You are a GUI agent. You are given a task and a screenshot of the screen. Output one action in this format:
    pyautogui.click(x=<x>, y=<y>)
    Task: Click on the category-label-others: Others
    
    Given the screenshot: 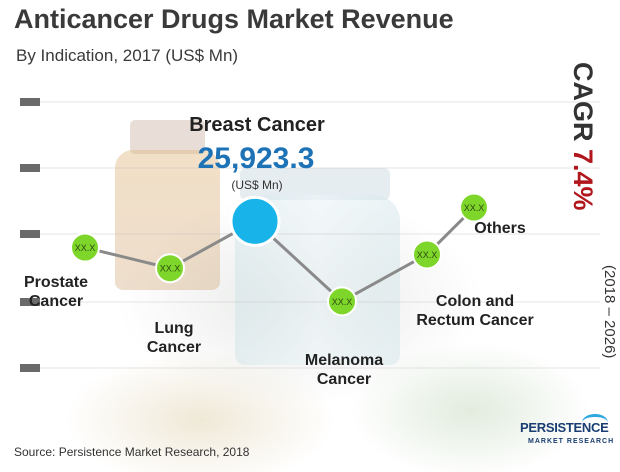 What is the action you would take?
    pyautogui.click(x=500, y=228)
    